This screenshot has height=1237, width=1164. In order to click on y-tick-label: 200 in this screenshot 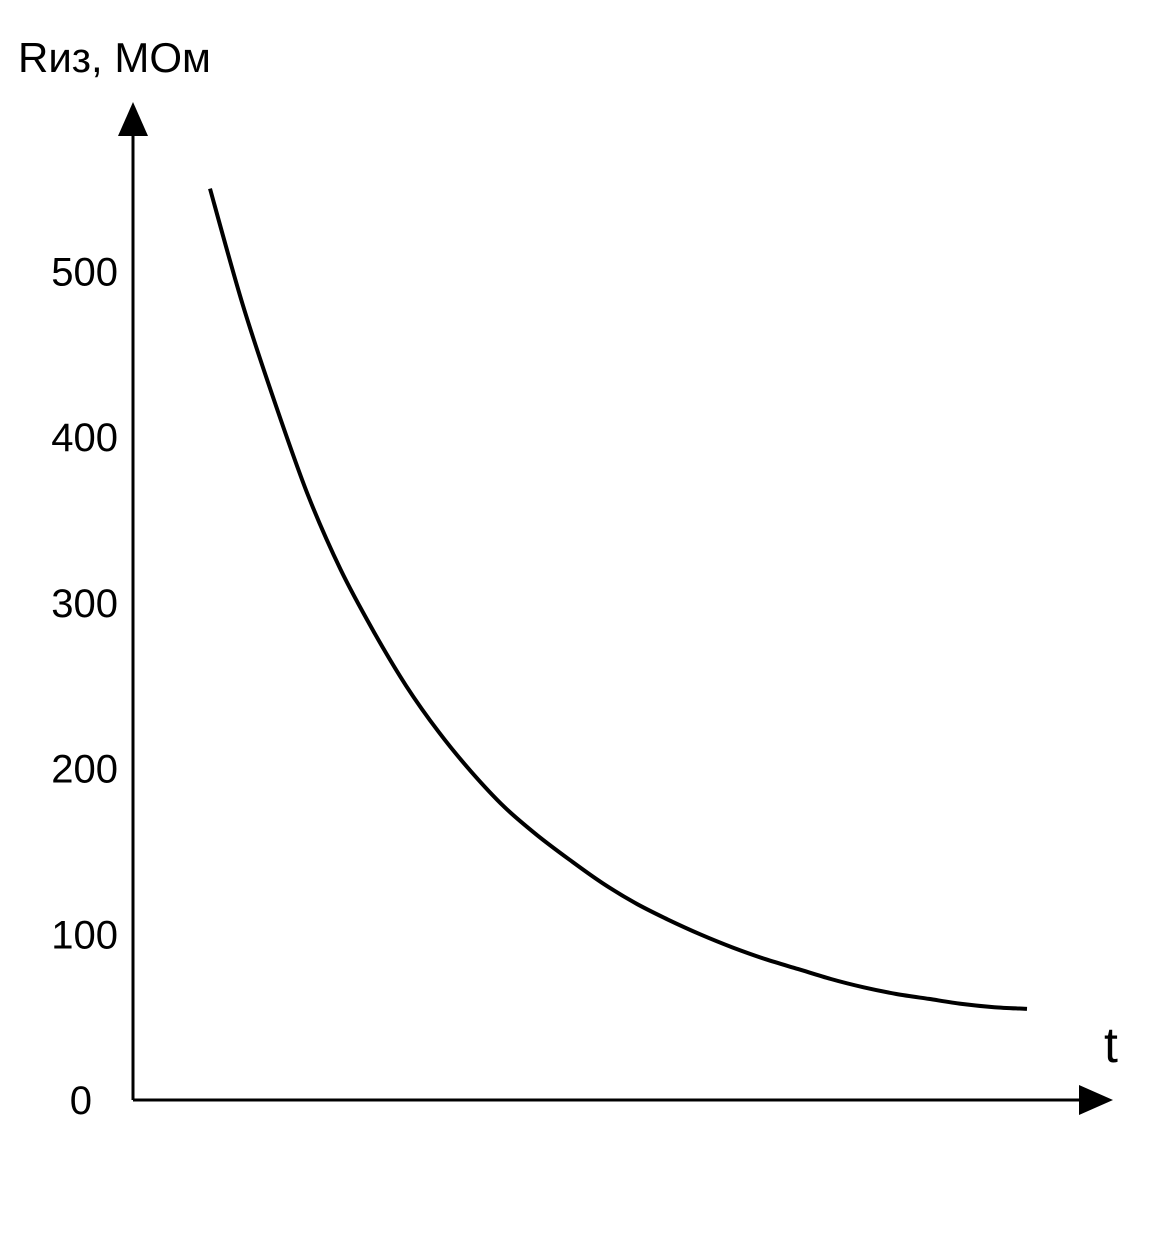, I will do `click(84, 770)`.